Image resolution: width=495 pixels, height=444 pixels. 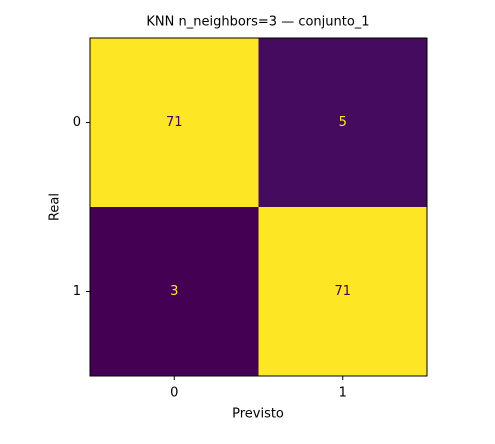 What do you see at coordinates (55, 207) in the screenshot?
I see `y-axis-label: Real` at bounding box center [55, 207].